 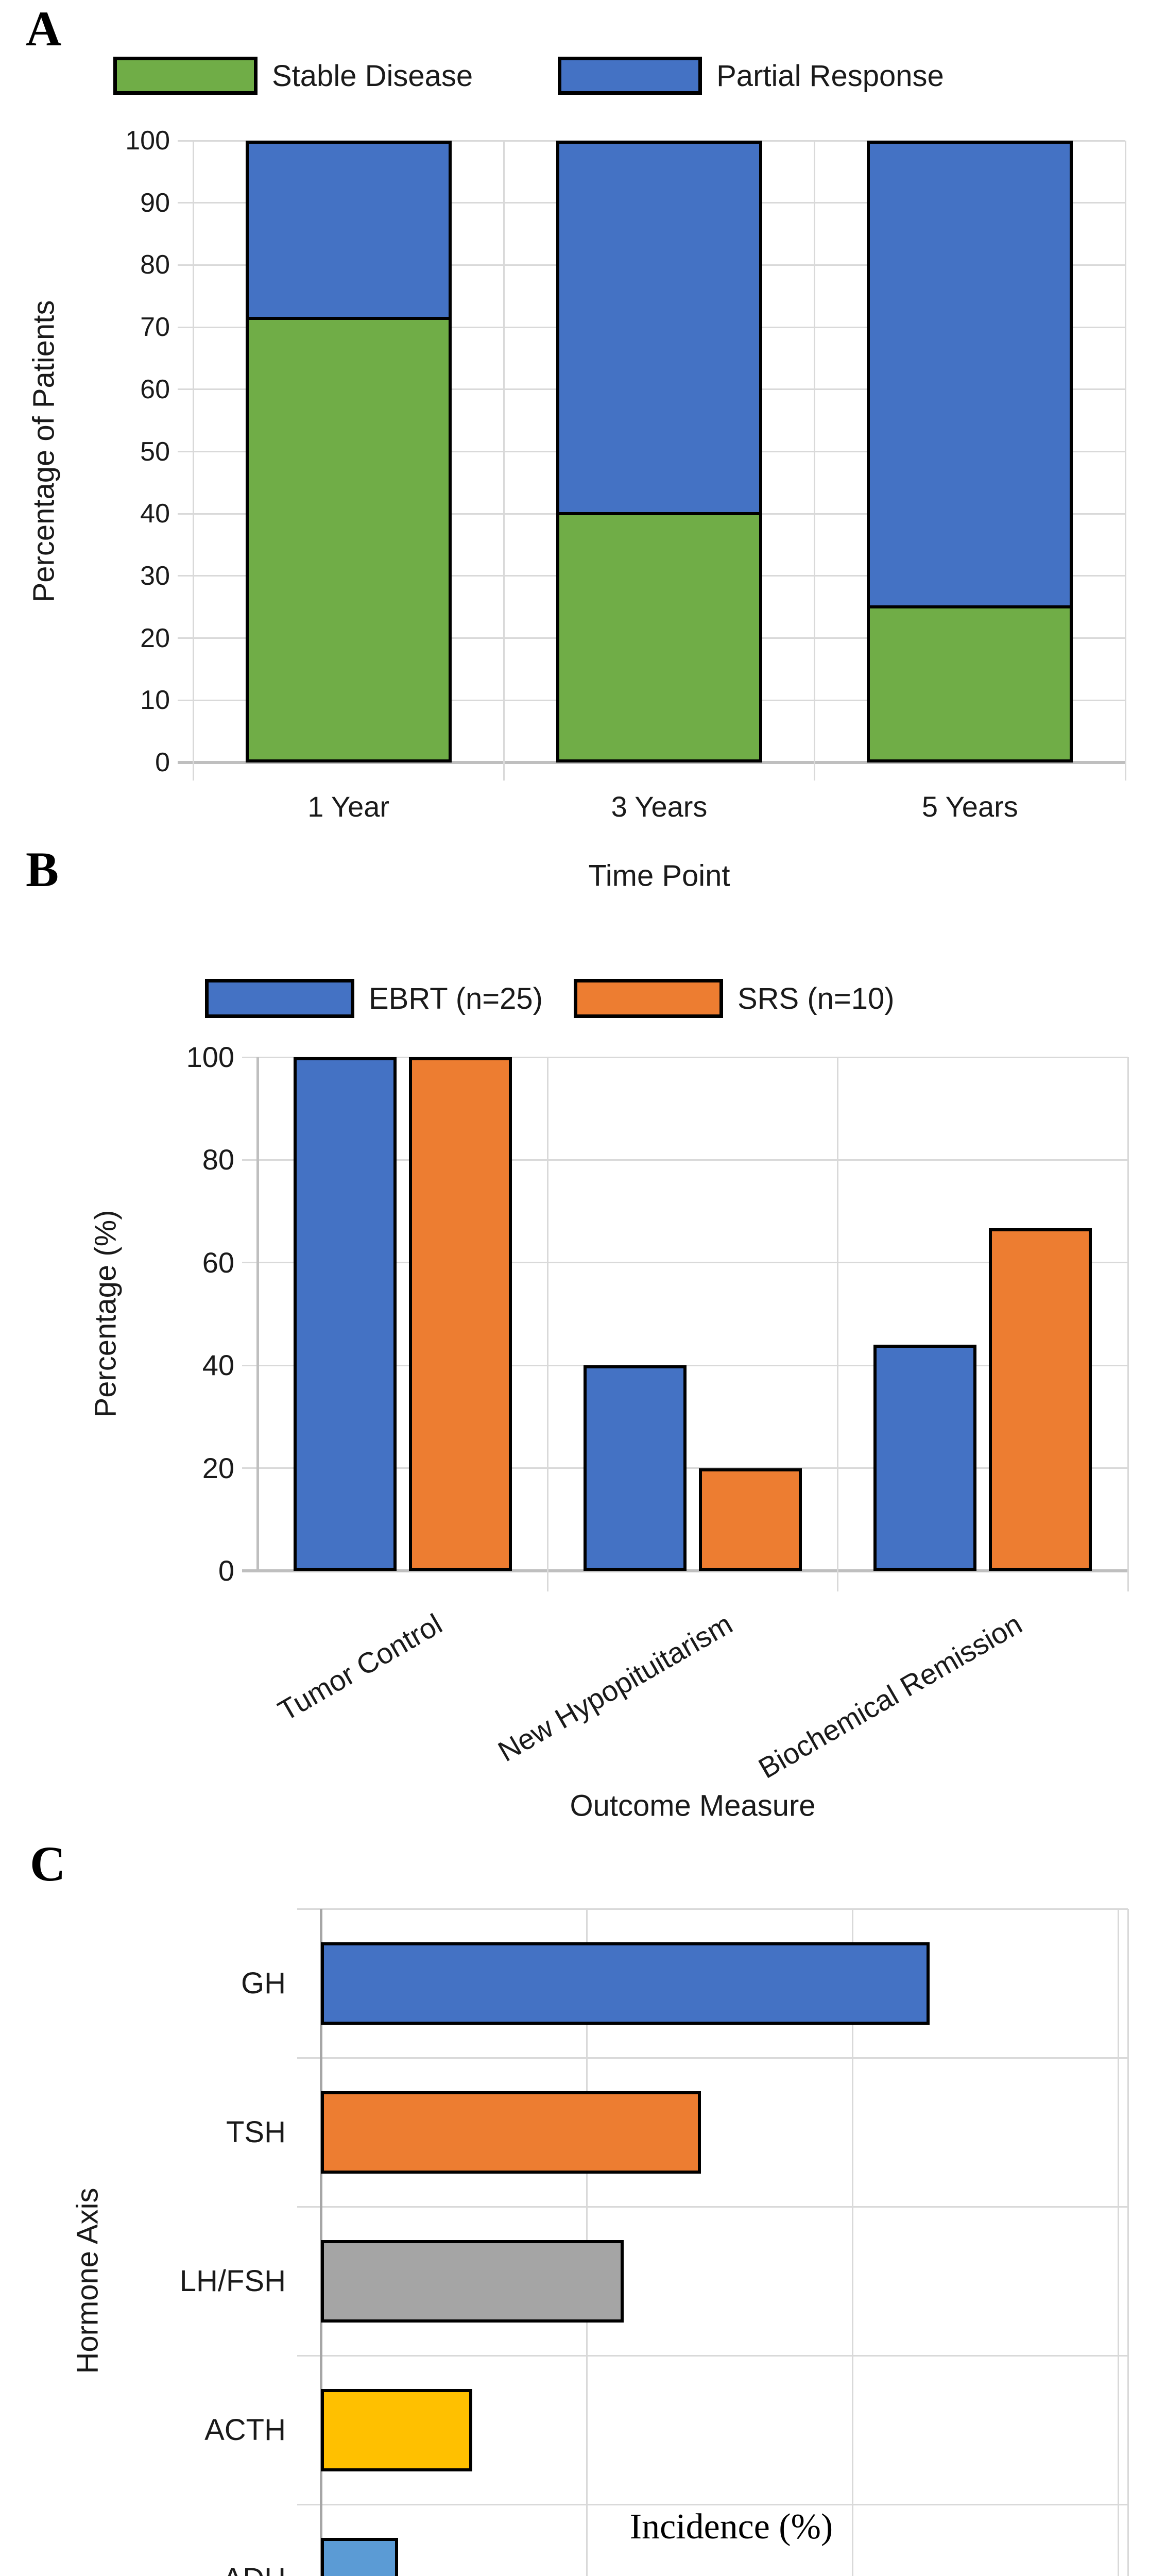 I want to click on y-tick-label: 70, so click(x=155, y=327).